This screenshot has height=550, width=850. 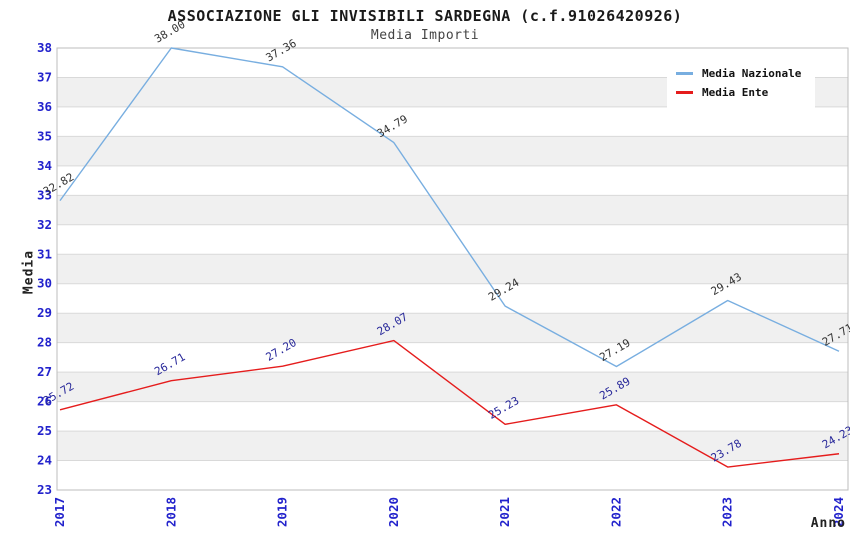 I want to click on legend-item-media-nazionale: Media Nazionale, so click(x=742, y=73).